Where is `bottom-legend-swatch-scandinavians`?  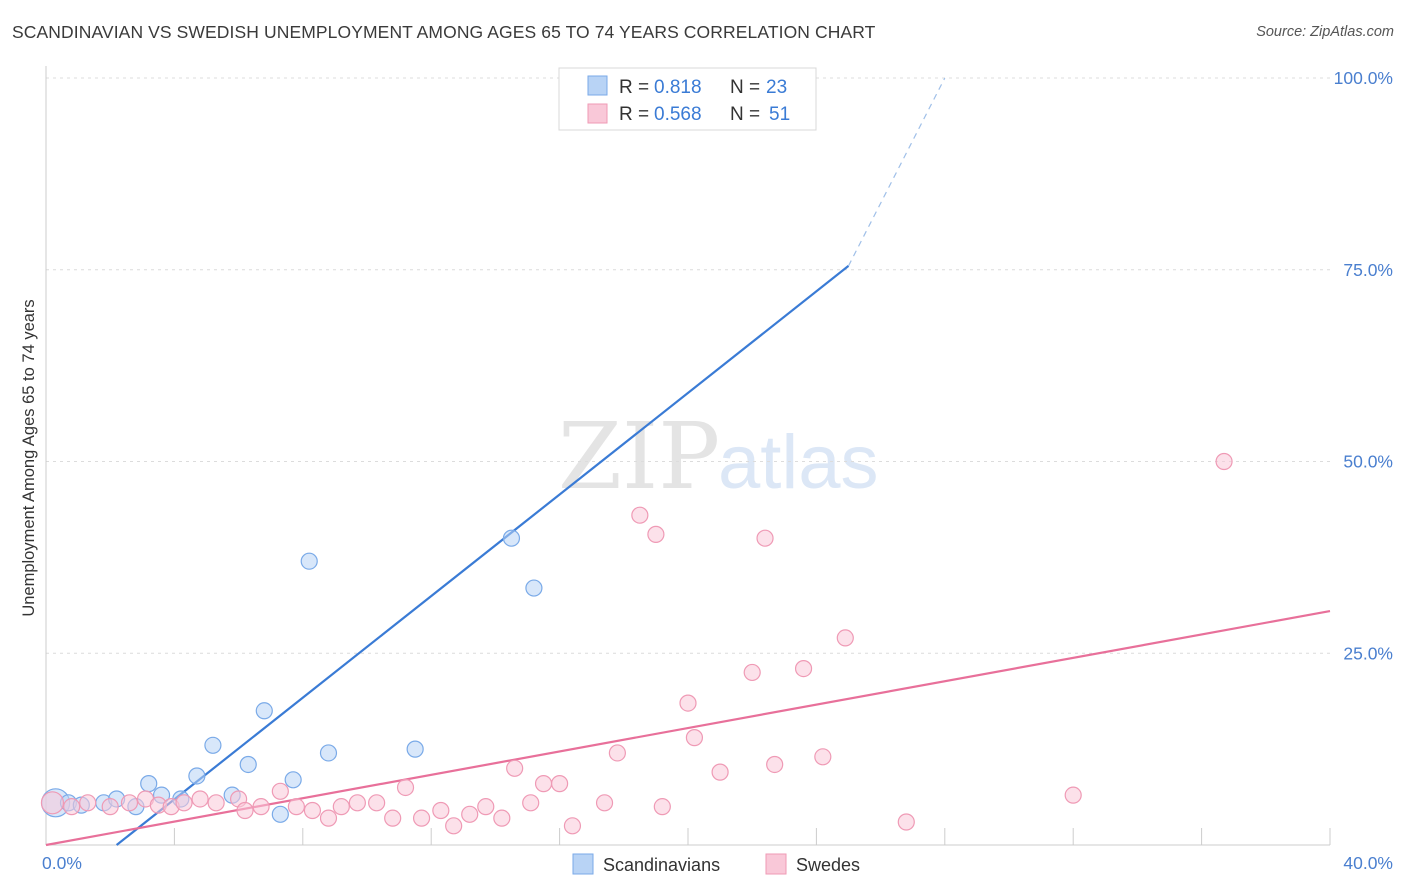 bottom-legend-swatch-scandinavians is located at coordinates (583, 864).